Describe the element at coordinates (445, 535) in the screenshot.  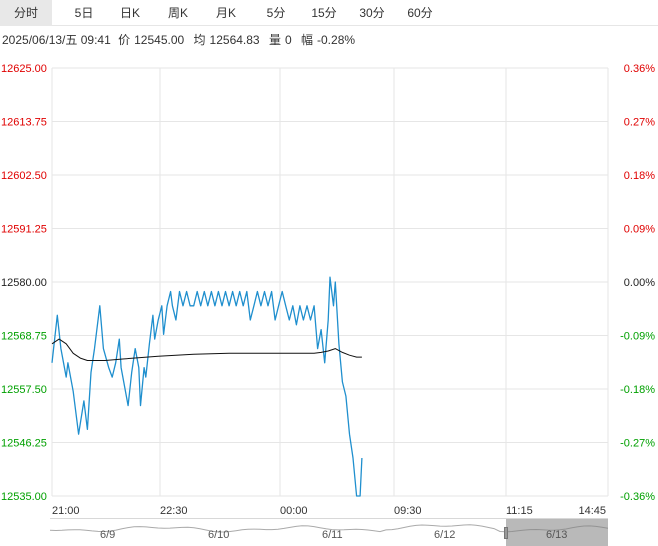
I see `navigator-day-label: 6/12` at that location.